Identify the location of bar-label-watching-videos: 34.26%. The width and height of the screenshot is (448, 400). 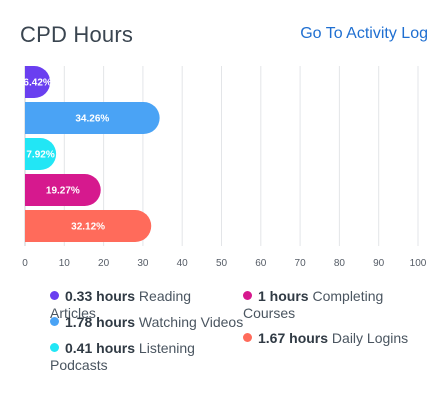
(92, 119).